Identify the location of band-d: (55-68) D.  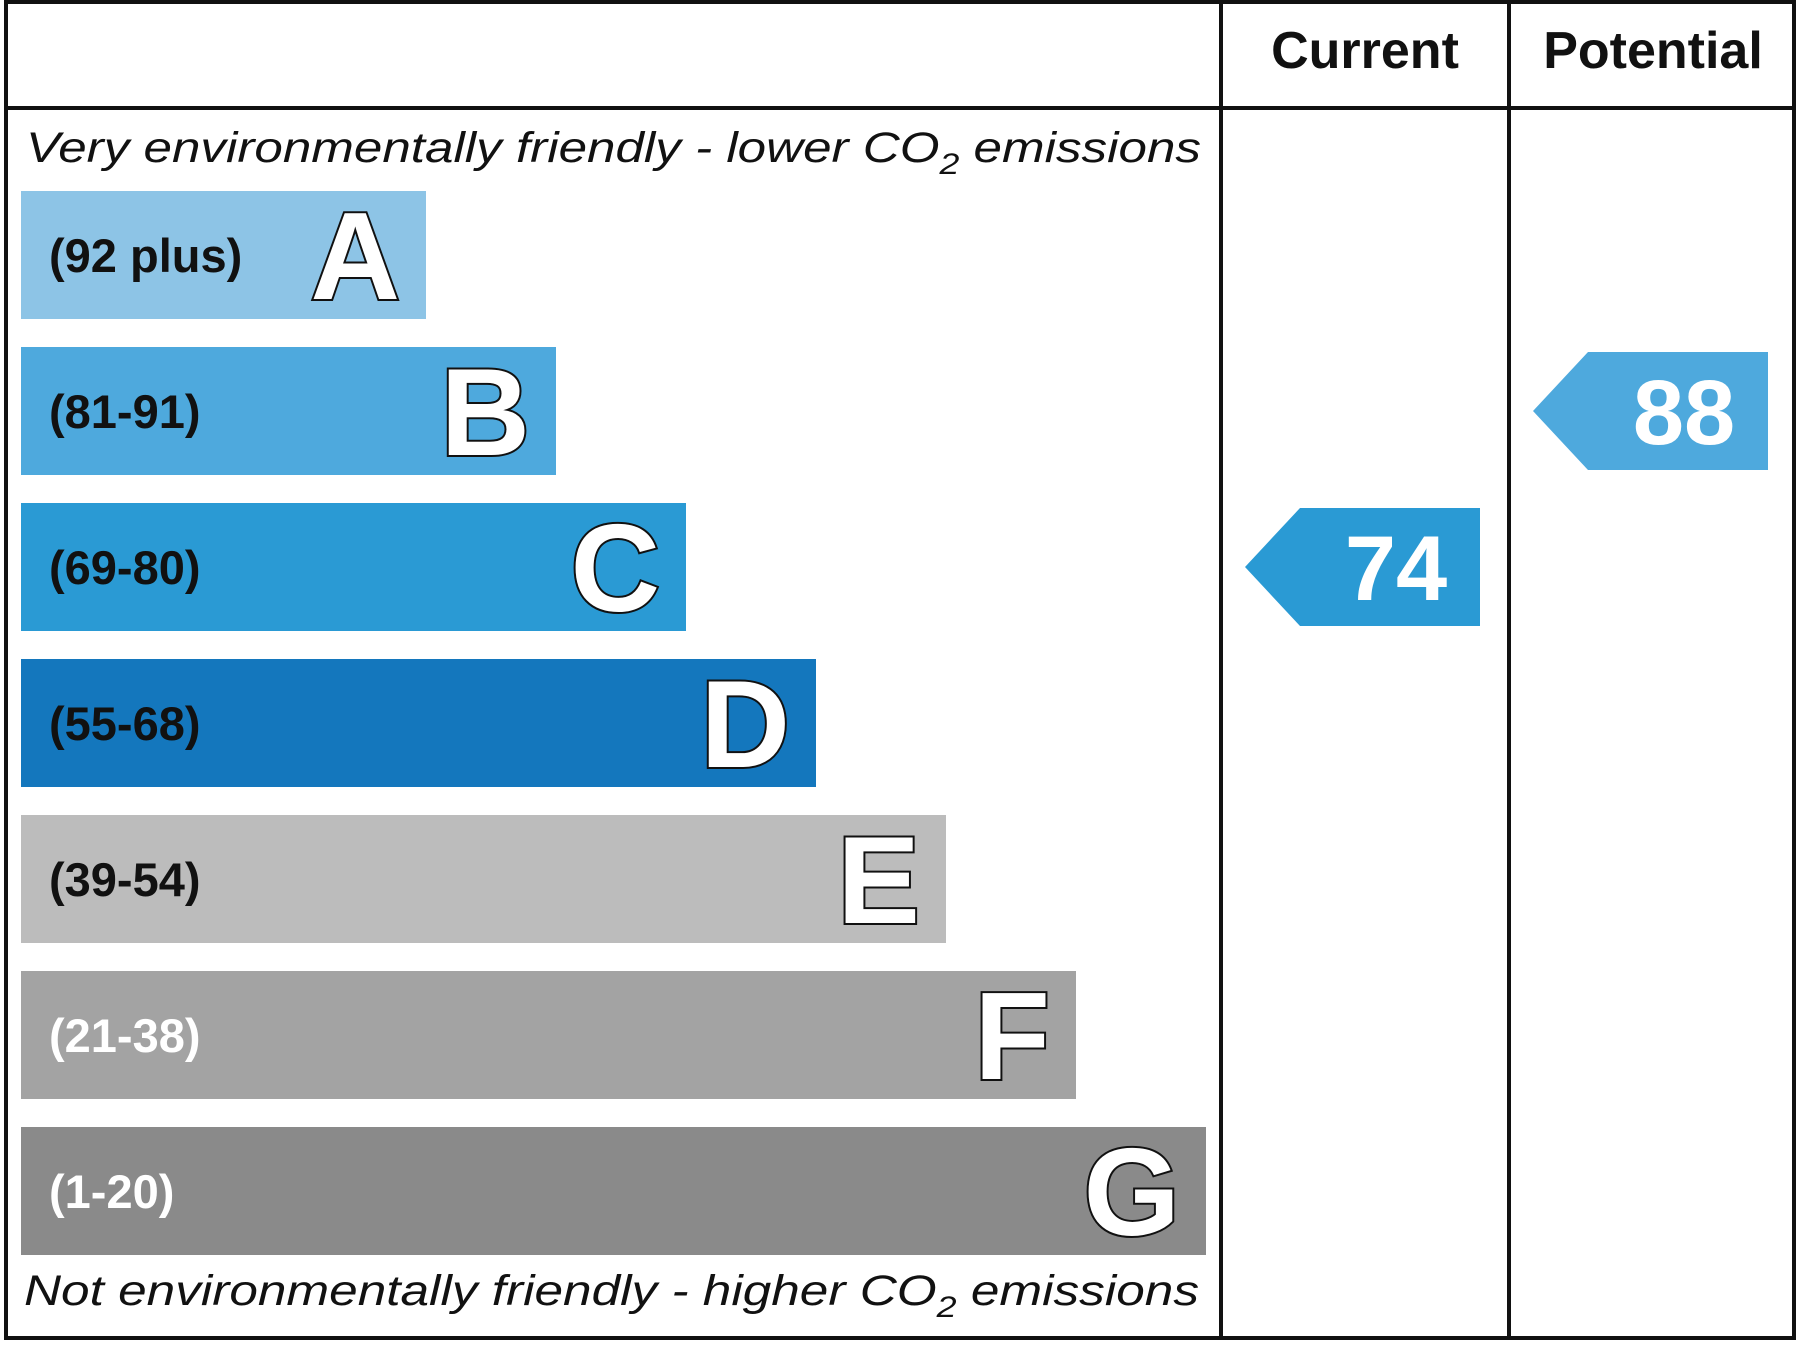
(418, 725).